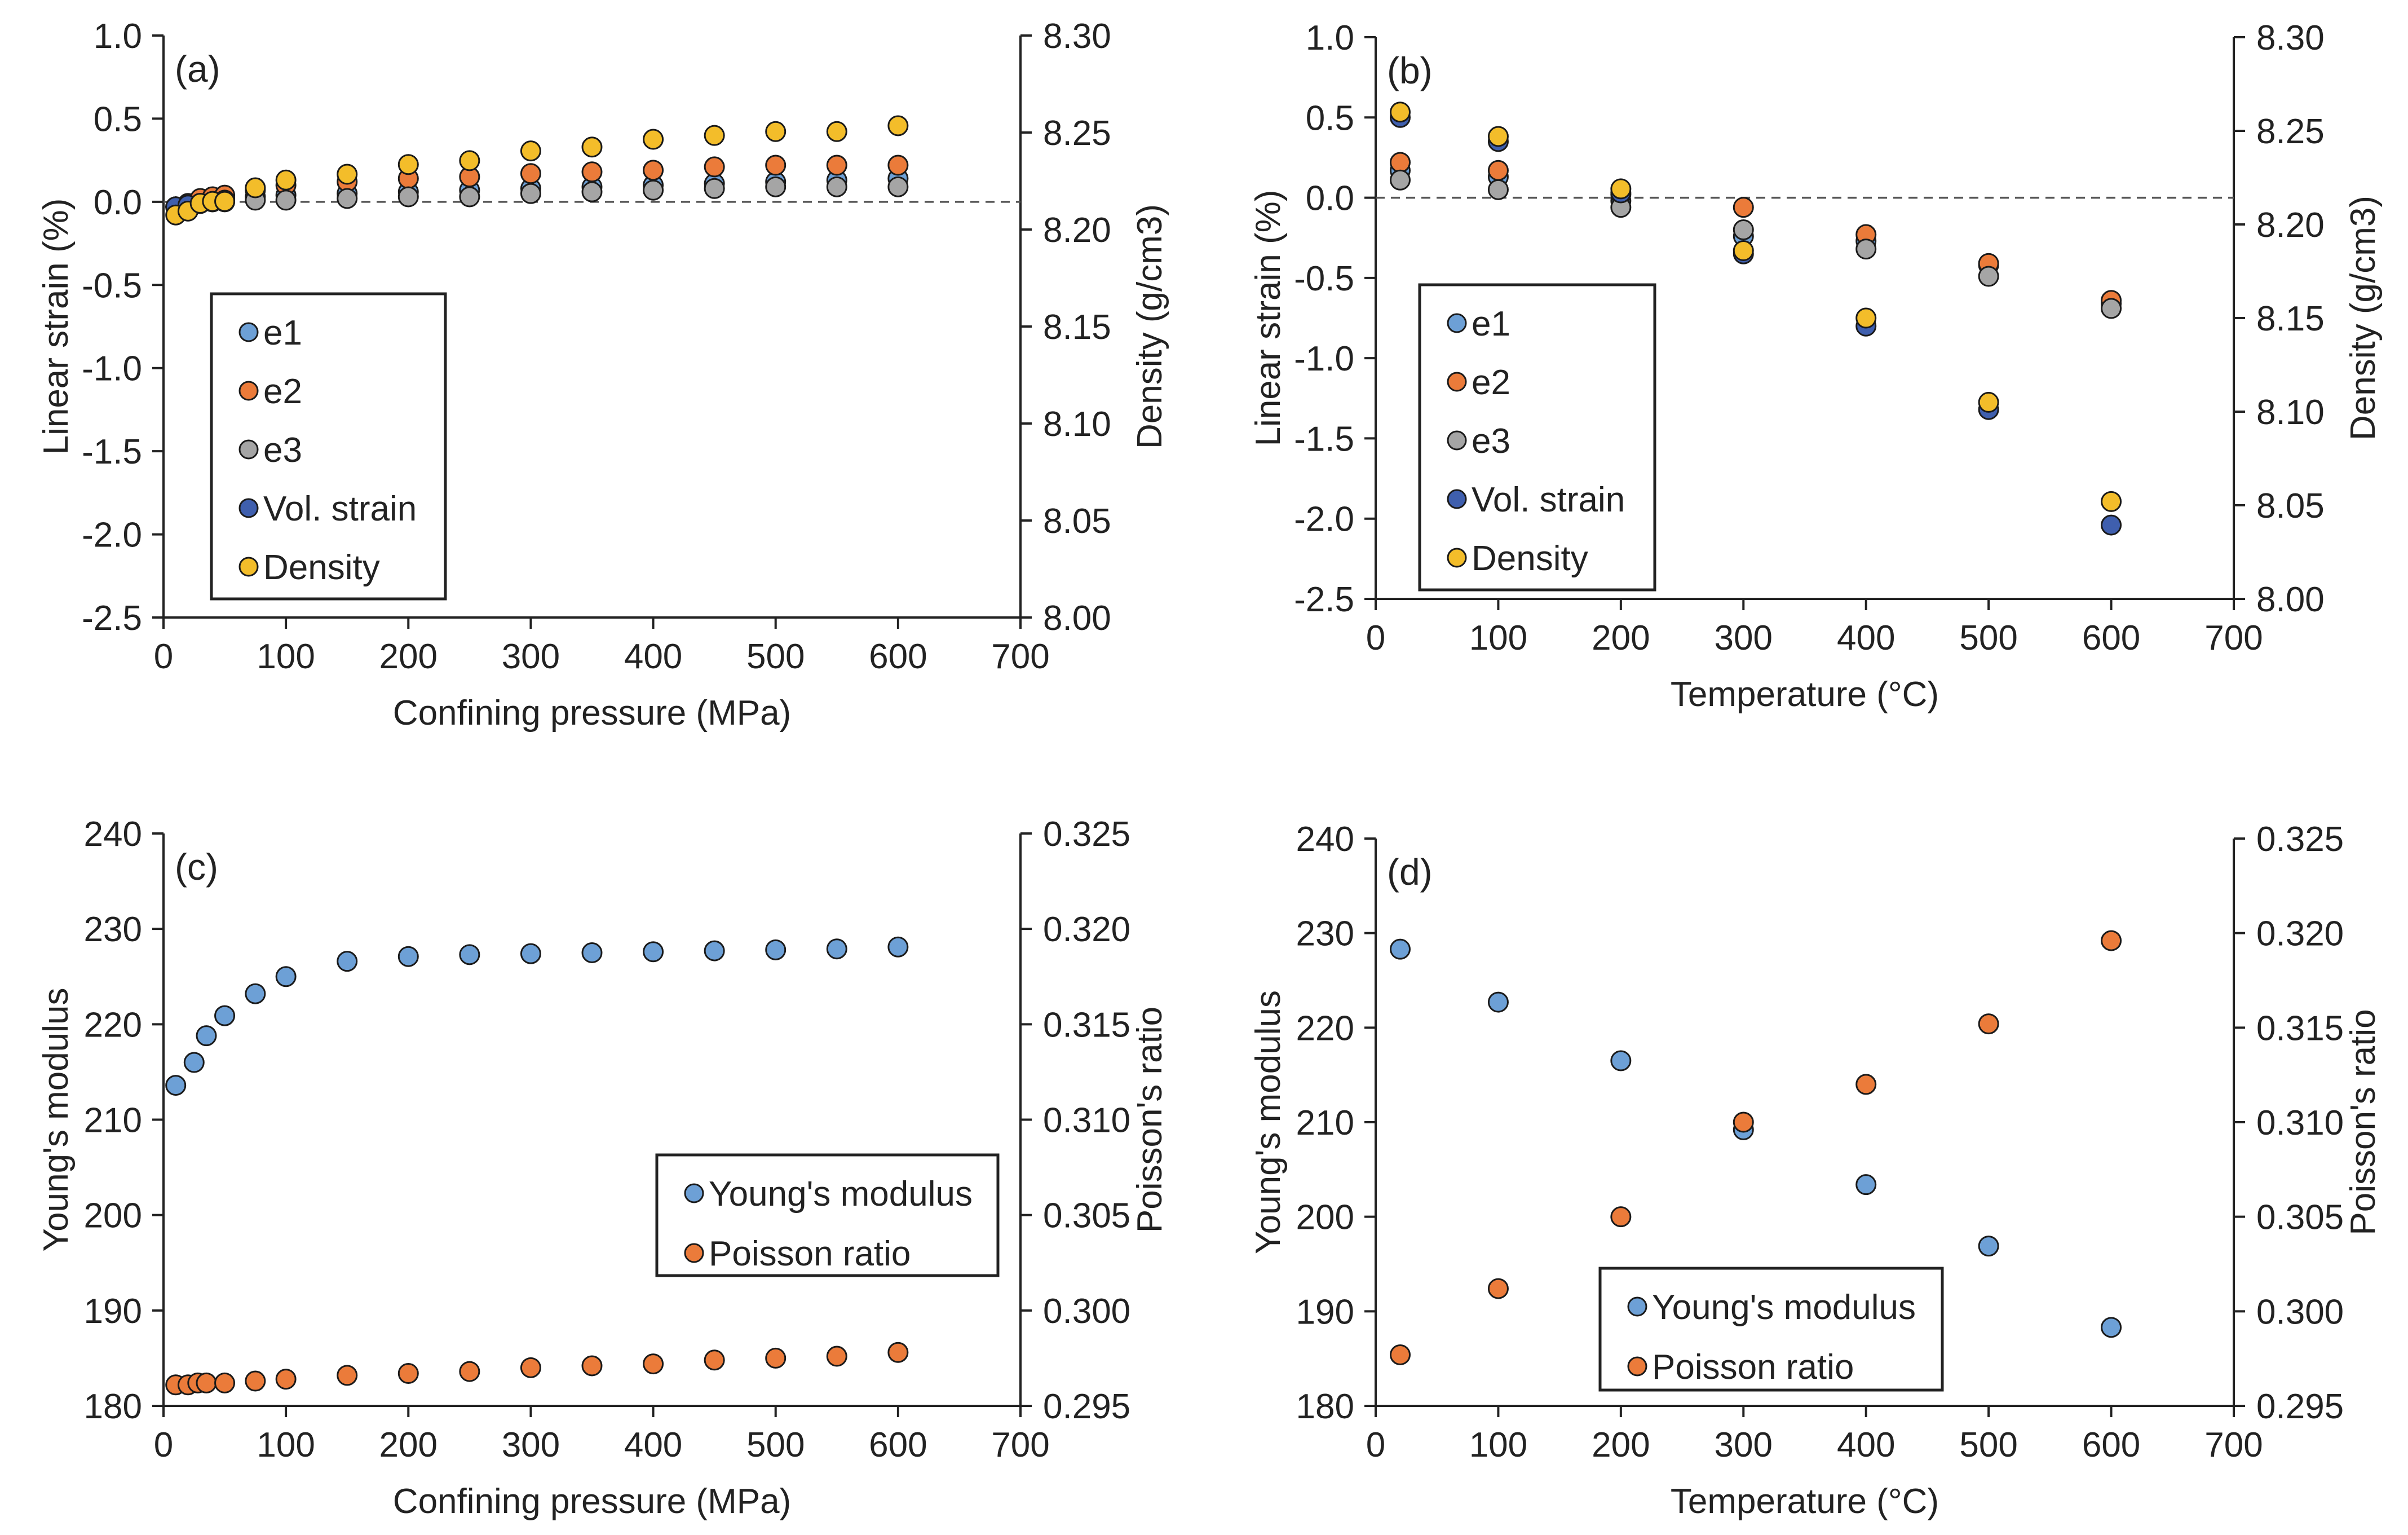 The image size is (2408, 1535). I want to click on y2-axis-title: Density (g/cm3), so click(1149, 326).